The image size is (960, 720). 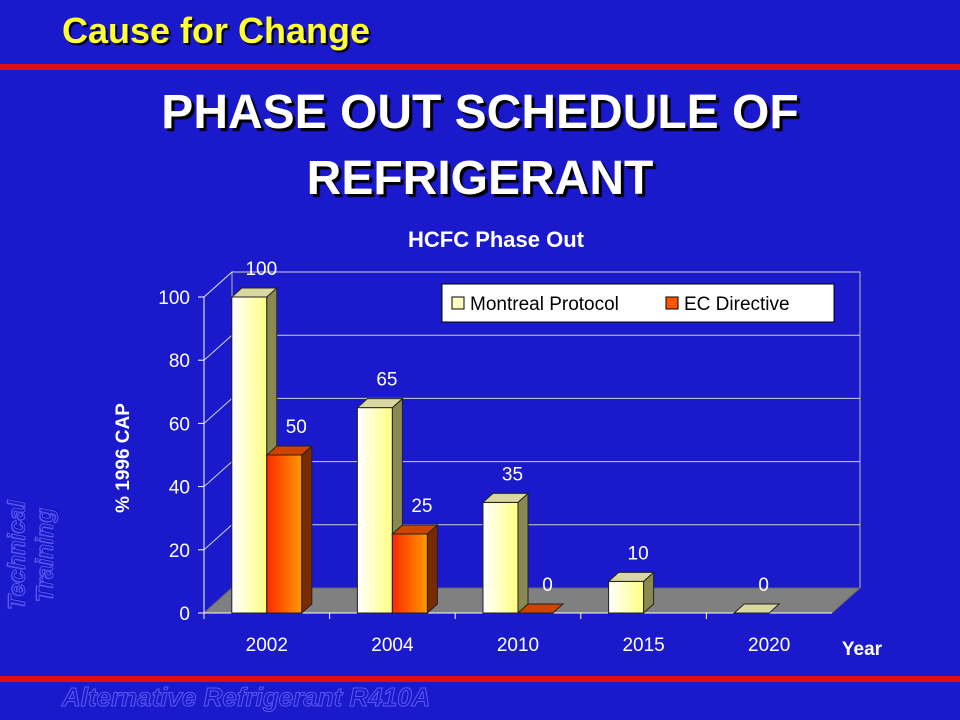 What do you see at coordinates (672, 303) in the screenshot?
I see `legend-swatch-ec` at bounding box center [672, 303].